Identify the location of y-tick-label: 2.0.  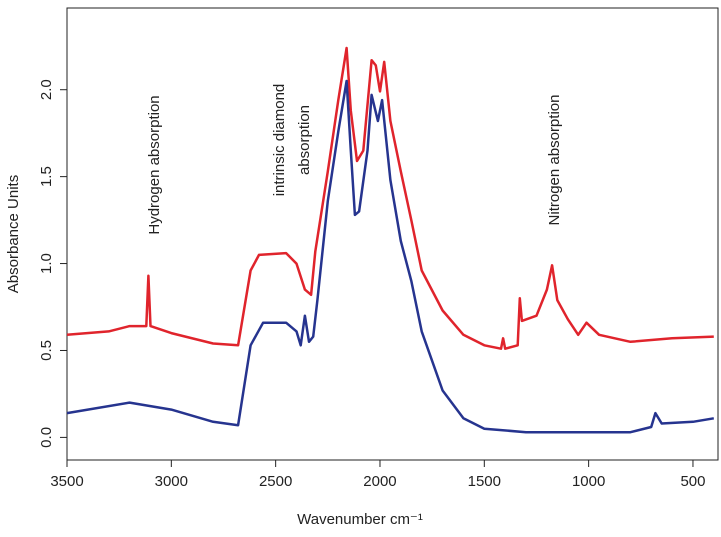
(46, 89).